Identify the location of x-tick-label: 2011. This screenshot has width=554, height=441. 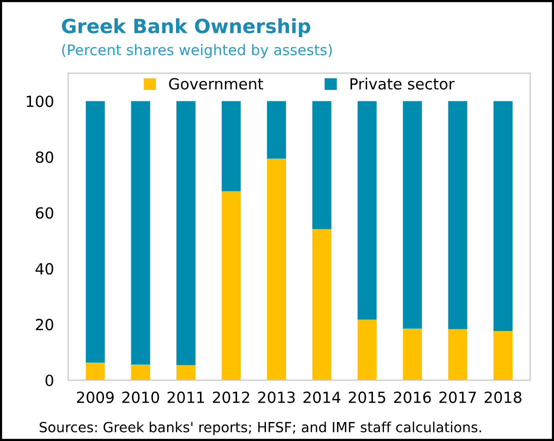
(186, 398).